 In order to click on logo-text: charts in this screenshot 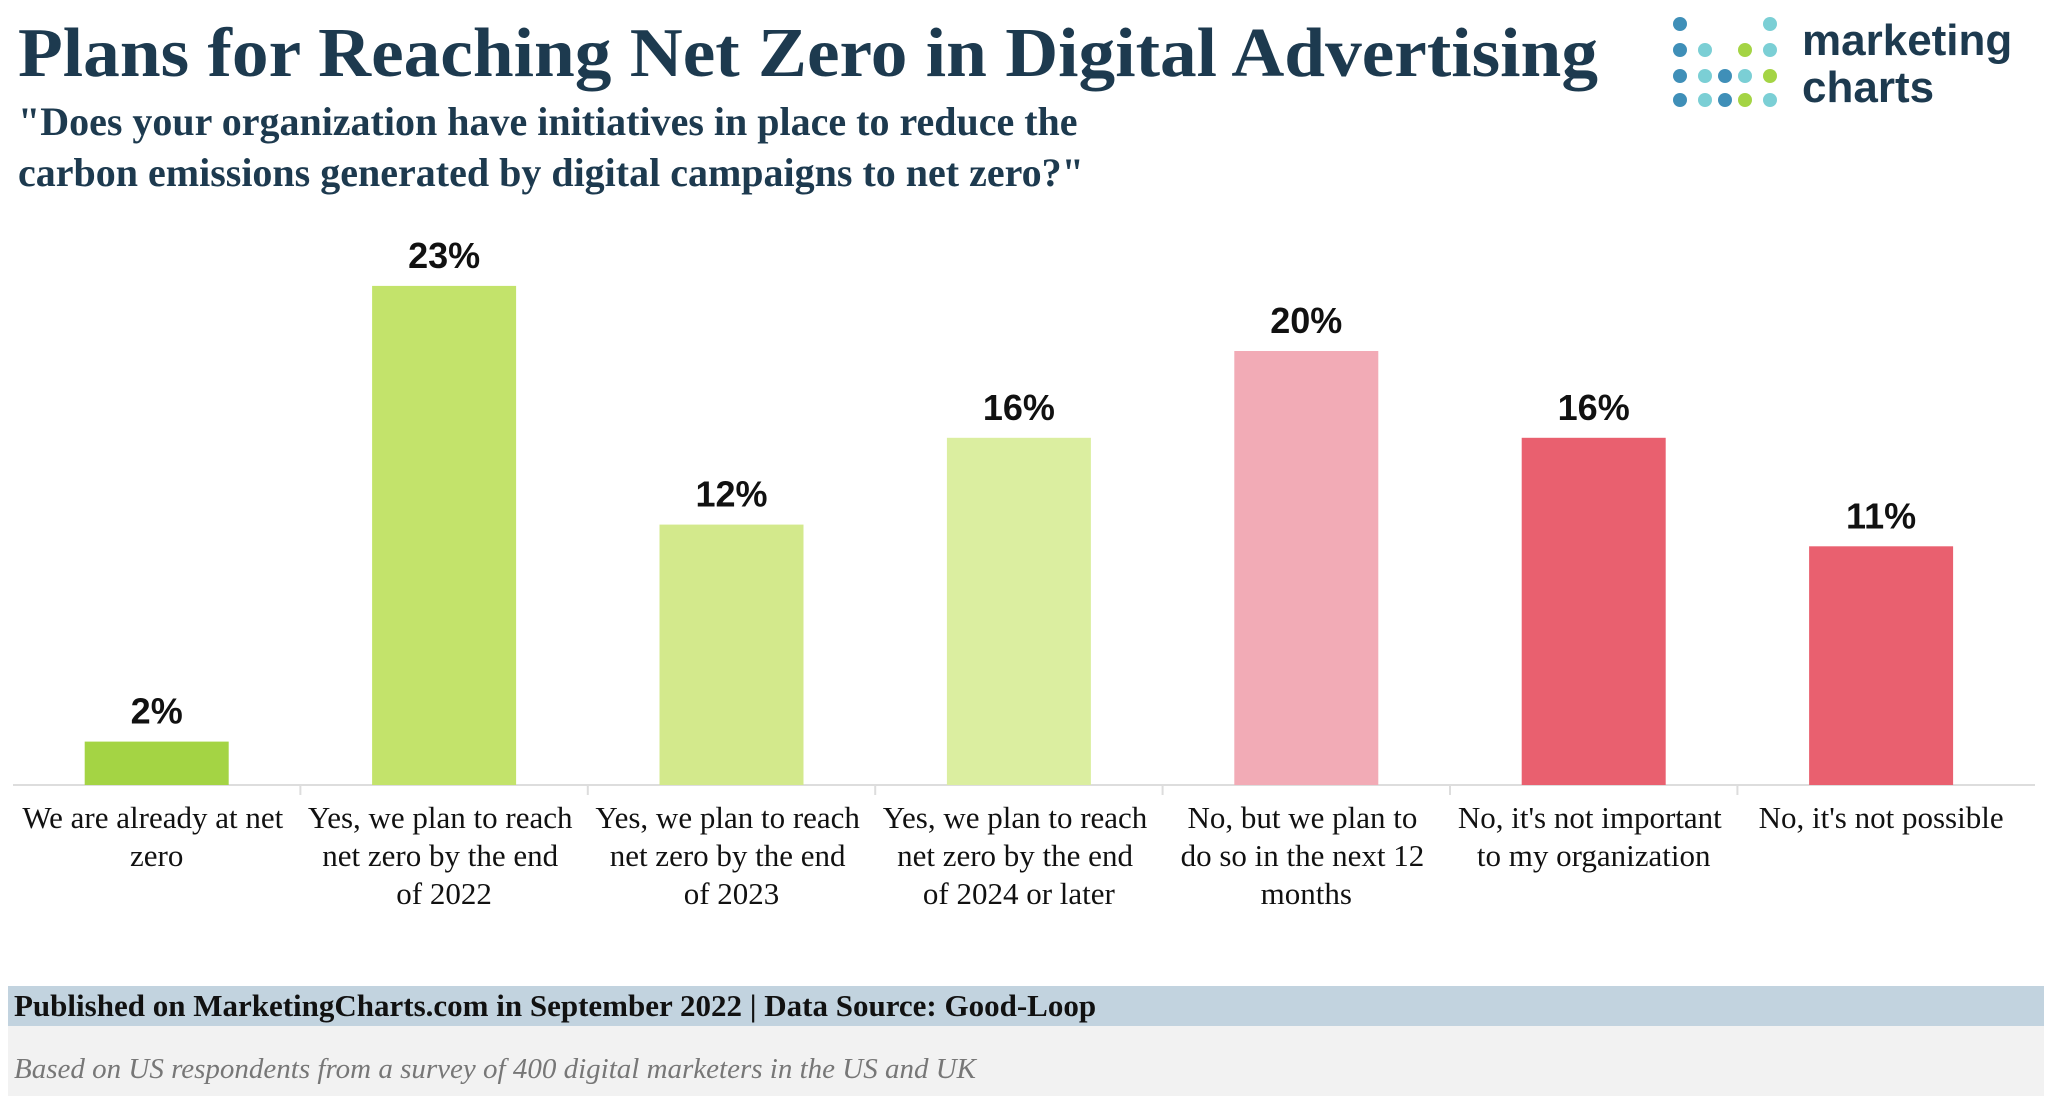, I will do `click(1868, 87)`.